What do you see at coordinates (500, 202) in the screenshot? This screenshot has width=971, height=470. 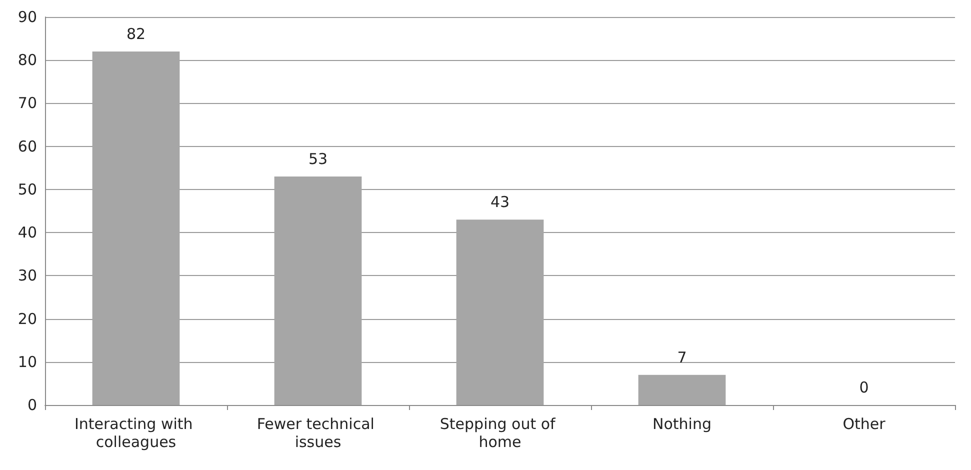 I see `data-label: 43` at bounding box center [500, 202].